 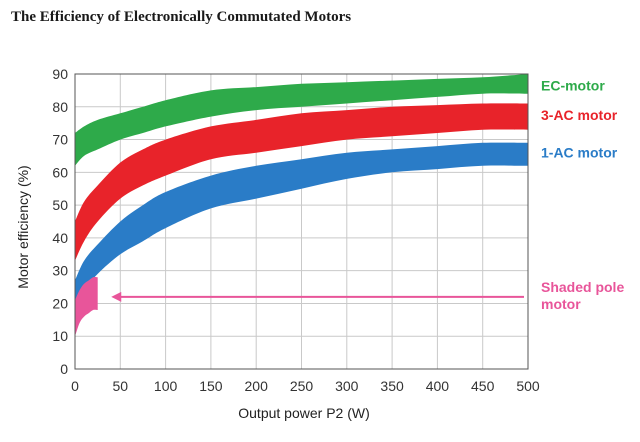 I want to click on arrow-head, so click(x=116, y=296).